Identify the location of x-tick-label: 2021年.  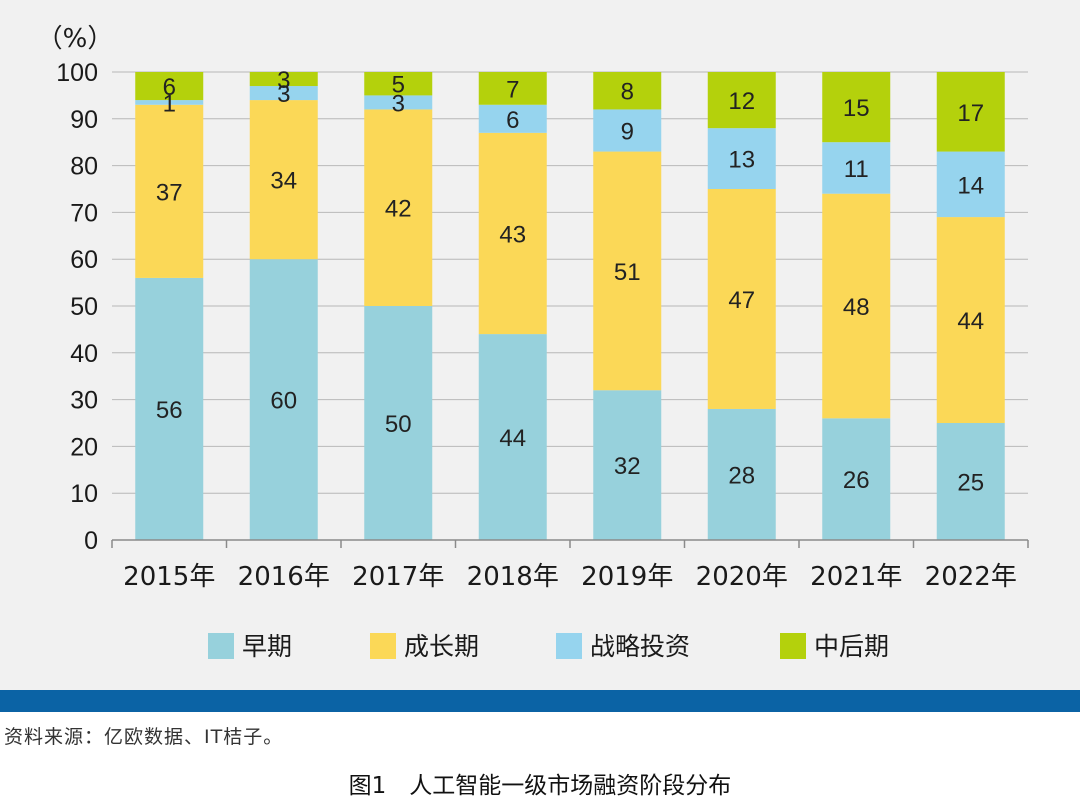
(856, 577).